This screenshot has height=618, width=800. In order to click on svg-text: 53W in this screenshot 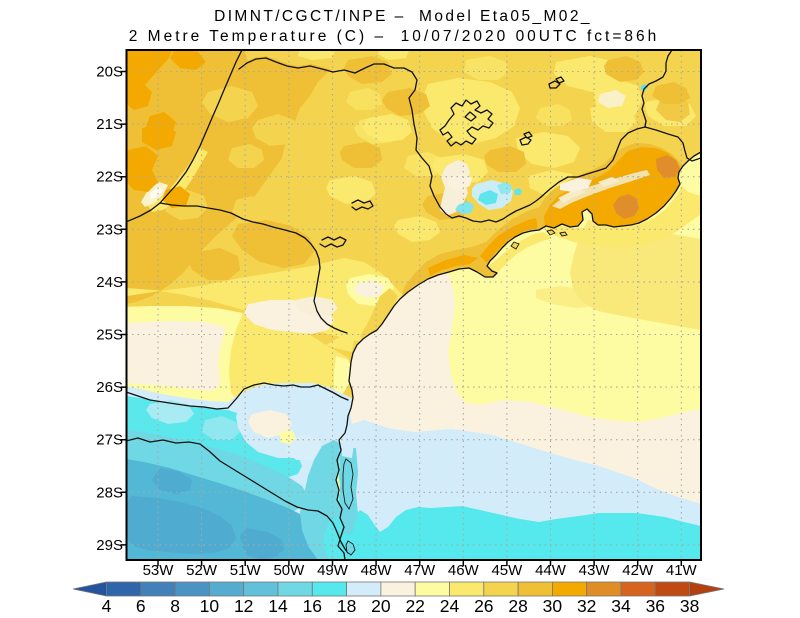, I will do `click(159, 570)`.